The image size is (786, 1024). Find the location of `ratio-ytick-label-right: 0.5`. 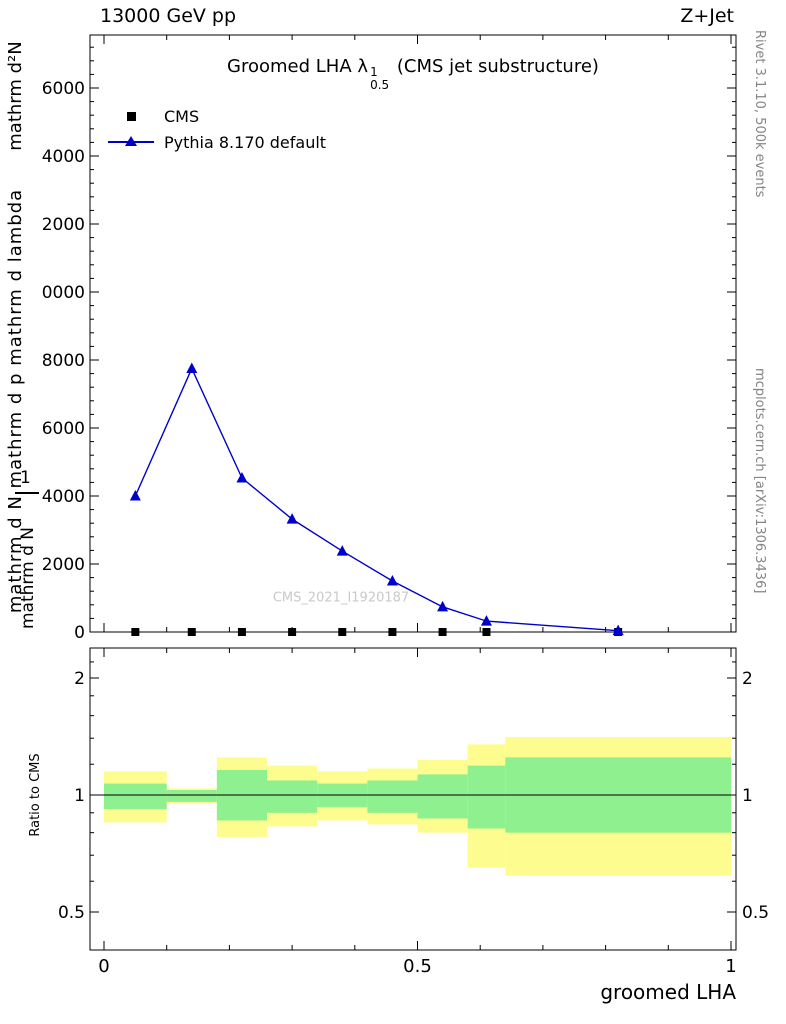

ratio-ytick-label-right: 0.5 is located at coordinates (755, 913).